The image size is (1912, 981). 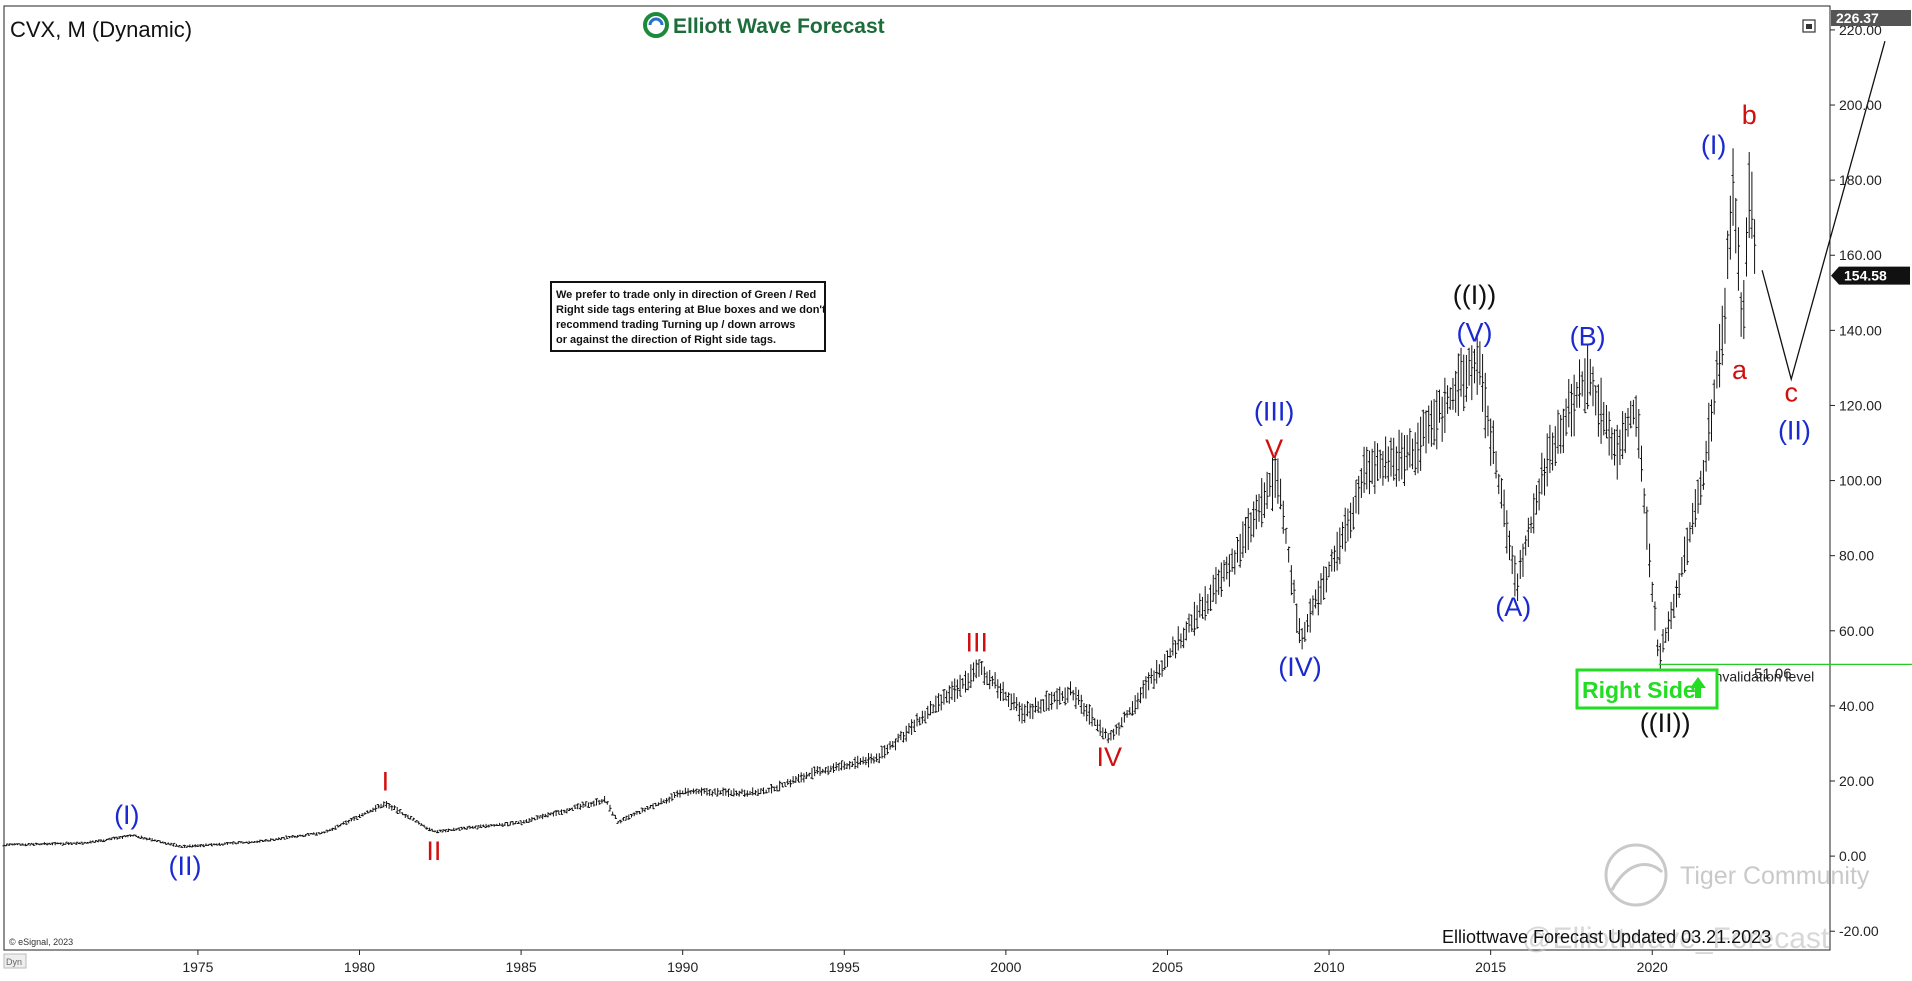 I want to click on projection-path, so click(x=1823, y=211).